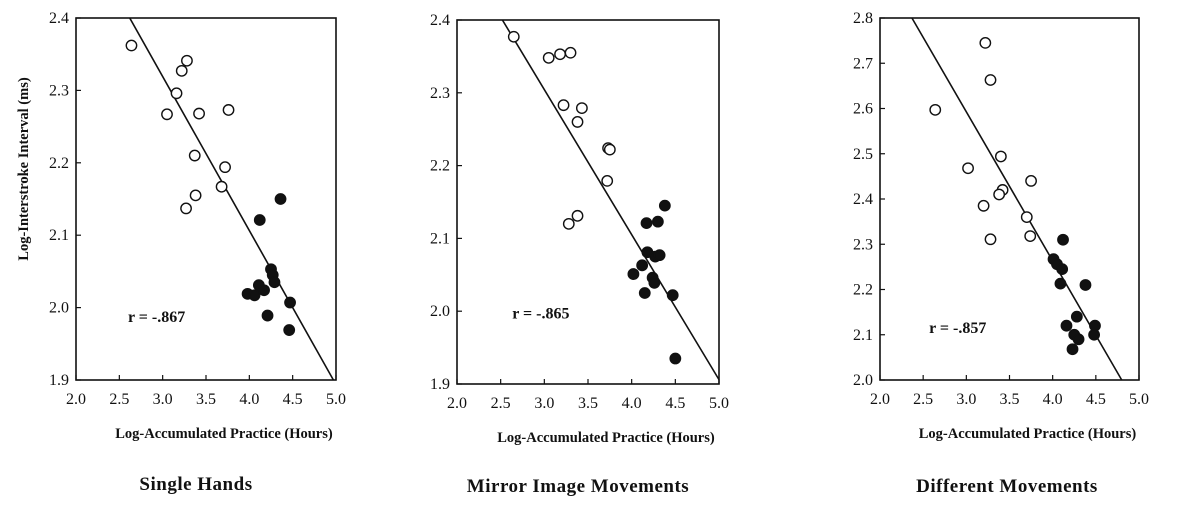  Describe the element at coordinates (540, 313) in the screenshot. I see `correlation-label: r = -.865` at that location.